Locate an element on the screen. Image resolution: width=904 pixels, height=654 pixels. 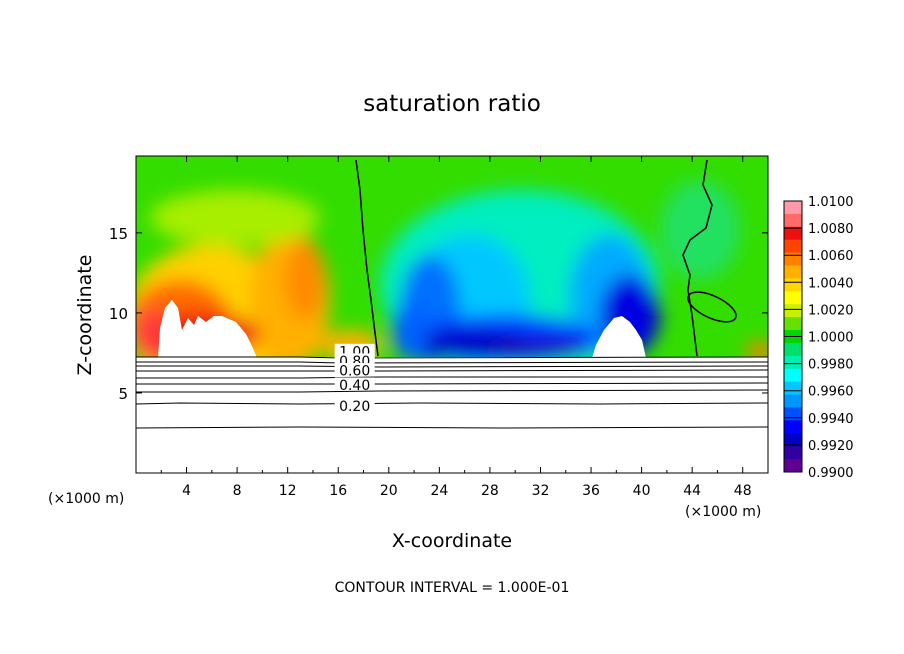
contour-loop is located at coordinates (712, 307).